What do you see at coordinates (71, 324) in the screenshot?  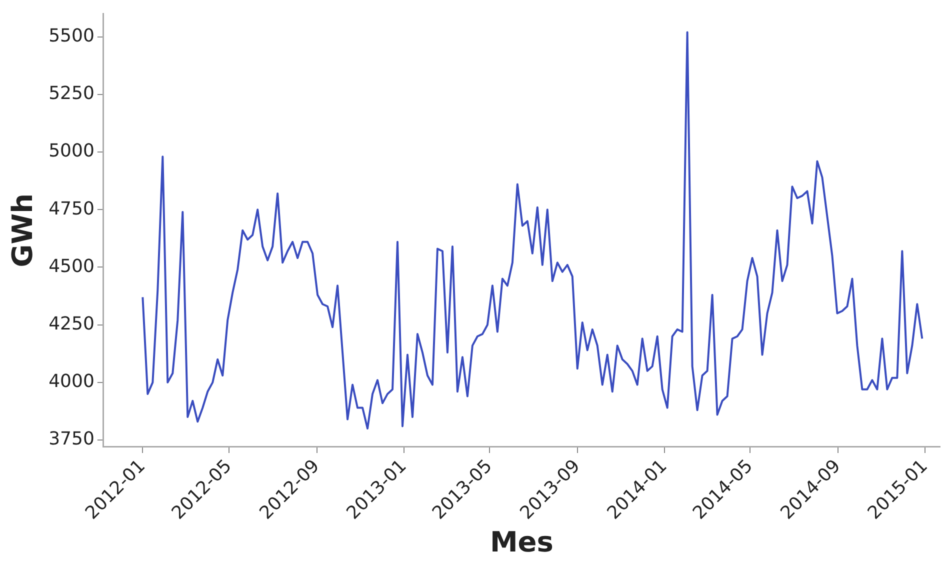 I see `y-tick-label: 4250` at bounding box center [71, 324].